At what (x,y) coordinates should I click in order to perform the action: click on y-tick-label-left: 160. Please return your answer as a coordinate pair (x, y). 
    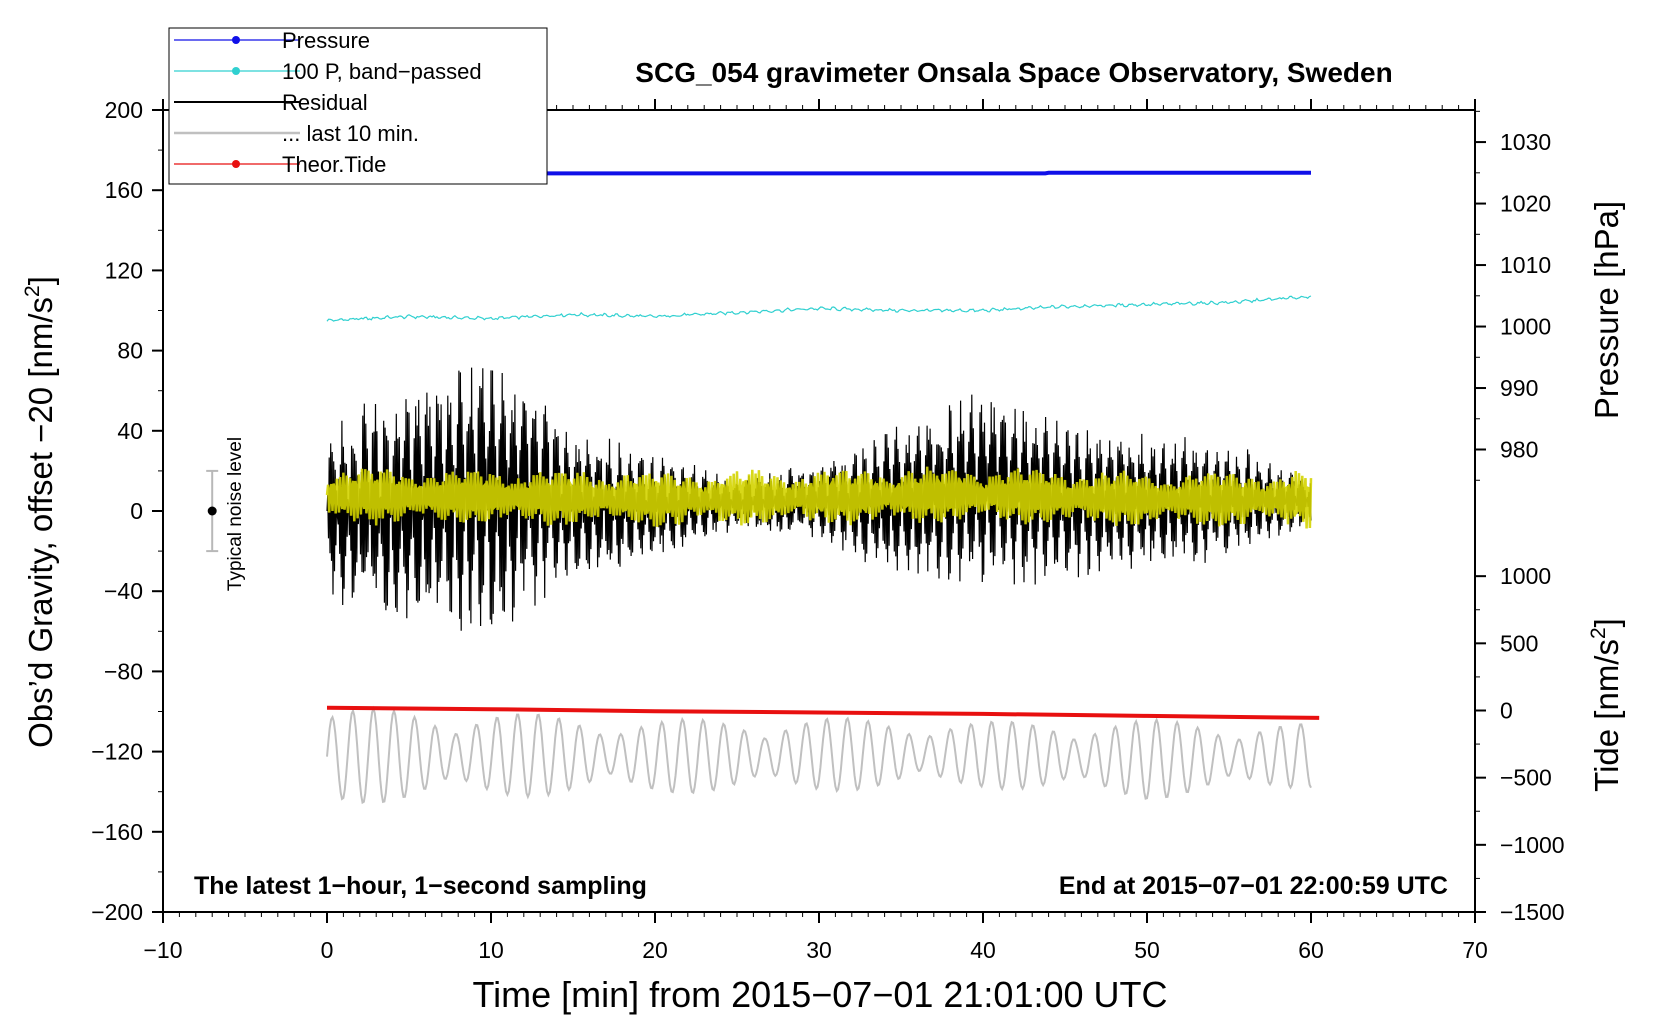
    Looking at the image, I should click on (124, 190).